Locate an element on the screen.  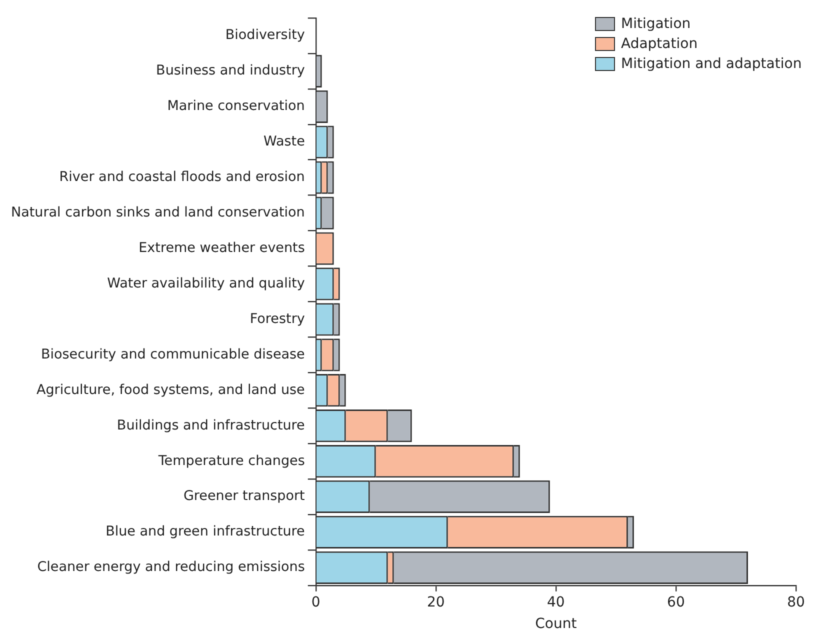
x-tick-label: 60 is located at coordinates (676, 602).